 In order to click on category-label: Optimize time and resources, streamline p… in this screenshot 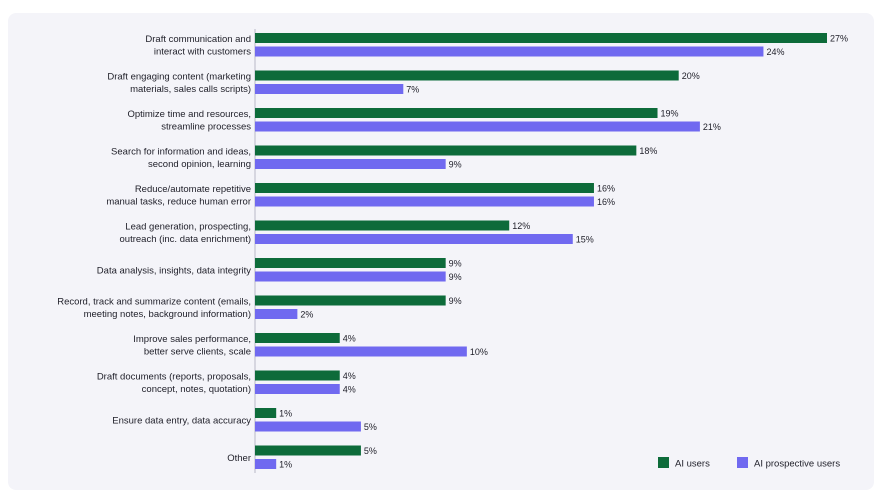, I will do `click(189, 121)`.